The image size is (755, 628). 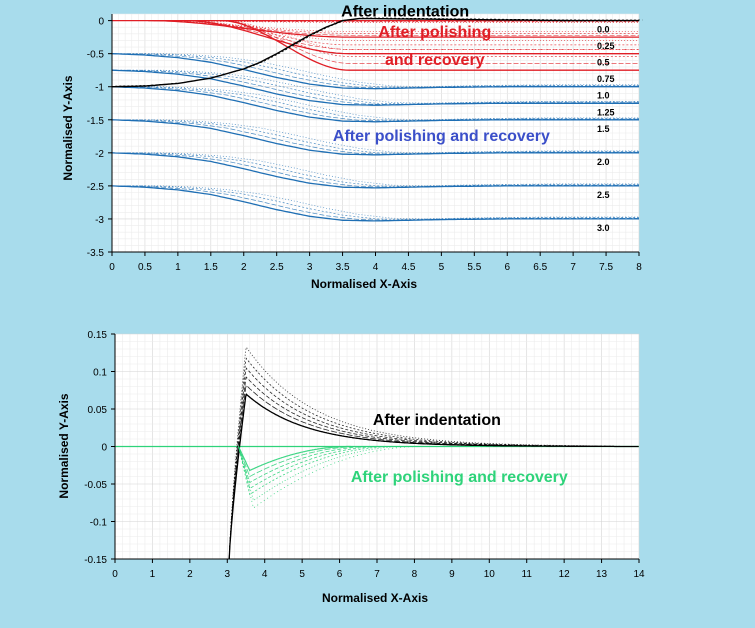 I want to click on annotation-label: After polishing, so click(x=434, y=32).